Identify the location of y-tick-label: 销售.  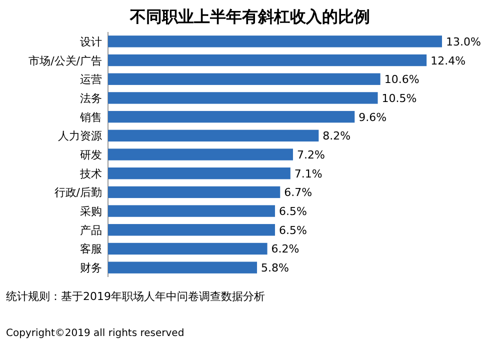
(90, 117).